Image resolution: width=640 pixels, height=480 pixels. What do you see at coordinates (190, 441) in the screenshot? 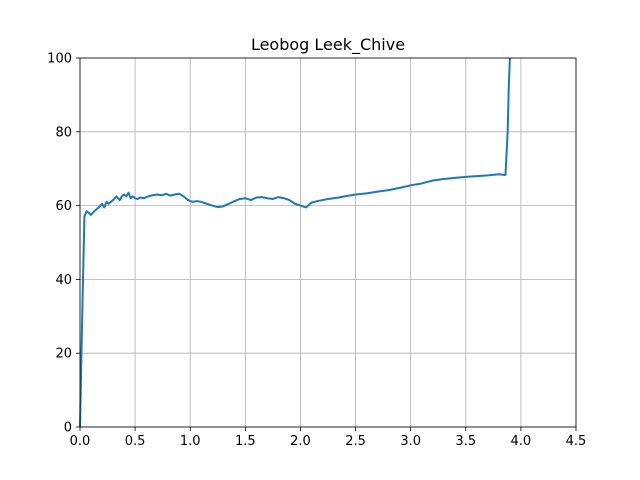
I see `x-tick-label: 1.0` at bounding box center [190, 441].